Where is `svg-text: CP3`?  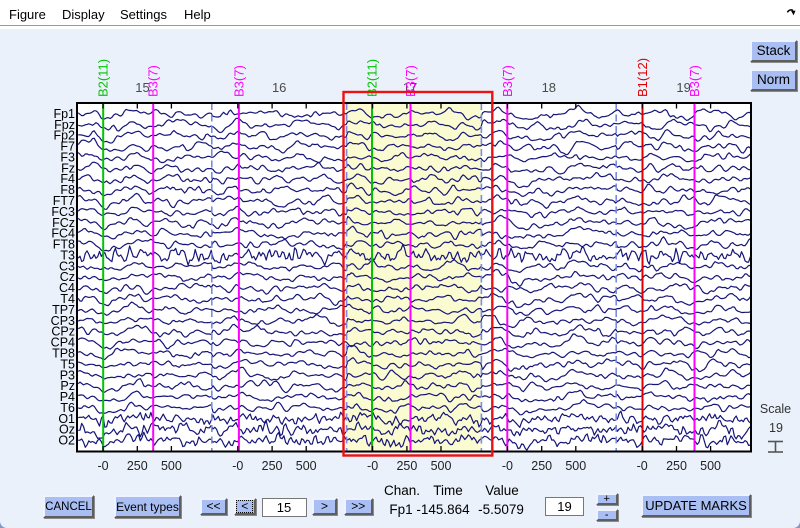 svg-text: CP3 is located at coordinates (63, 321).